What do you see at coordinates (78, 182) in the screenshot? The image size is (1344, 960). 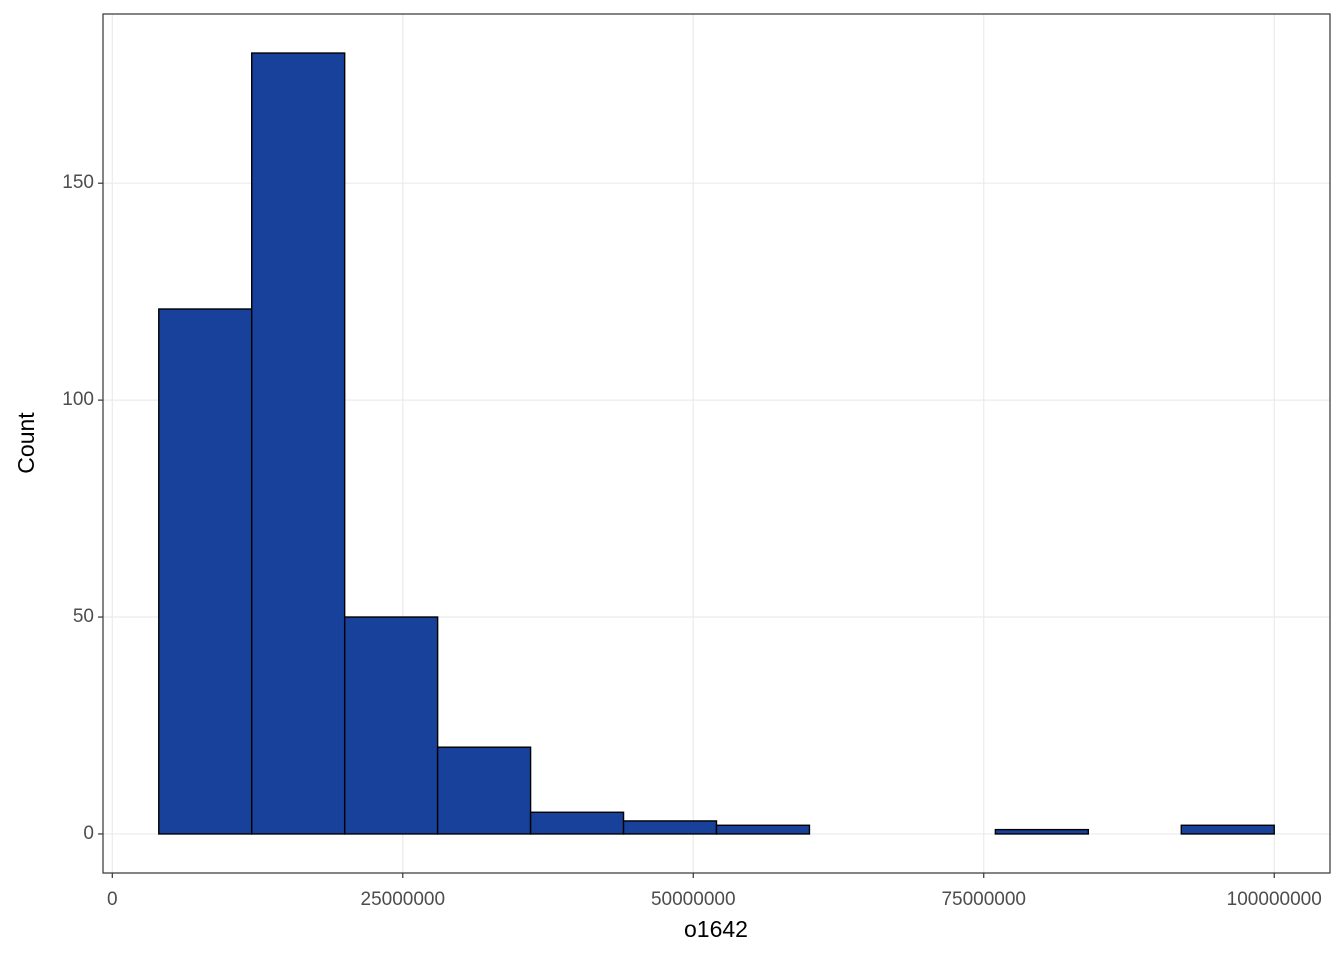 I see `y-tick-label: 150` at bounding box center [78, 182].